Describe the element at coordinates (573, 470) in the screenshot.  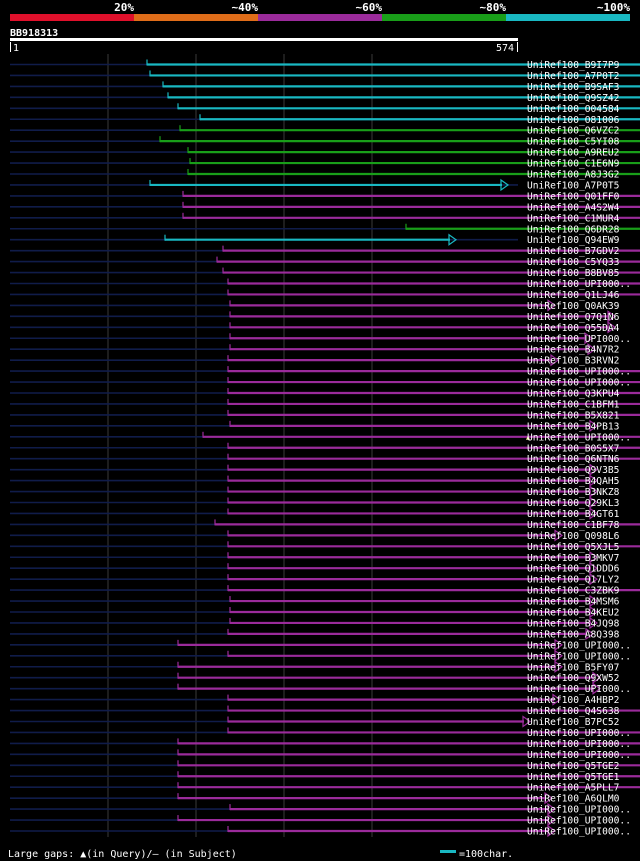
I see `hit-label: UniRef100_Q9V3B5` at that location.